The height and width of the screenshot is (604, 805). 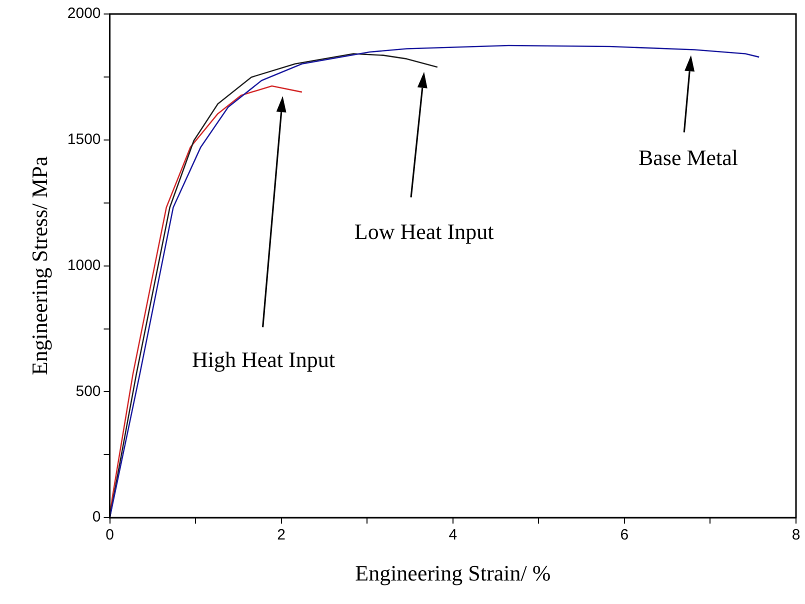 I want to click on y-tick-label: 0, so click(x=96, y=517).